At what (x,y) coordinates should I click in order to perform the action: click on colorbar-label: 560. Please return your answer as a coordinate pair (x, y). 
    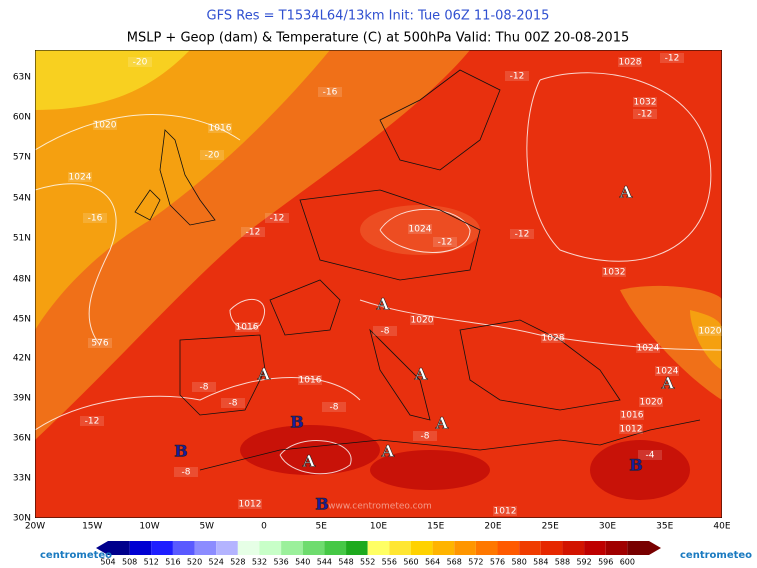
    Looking at the image, I should click on (410, 562).